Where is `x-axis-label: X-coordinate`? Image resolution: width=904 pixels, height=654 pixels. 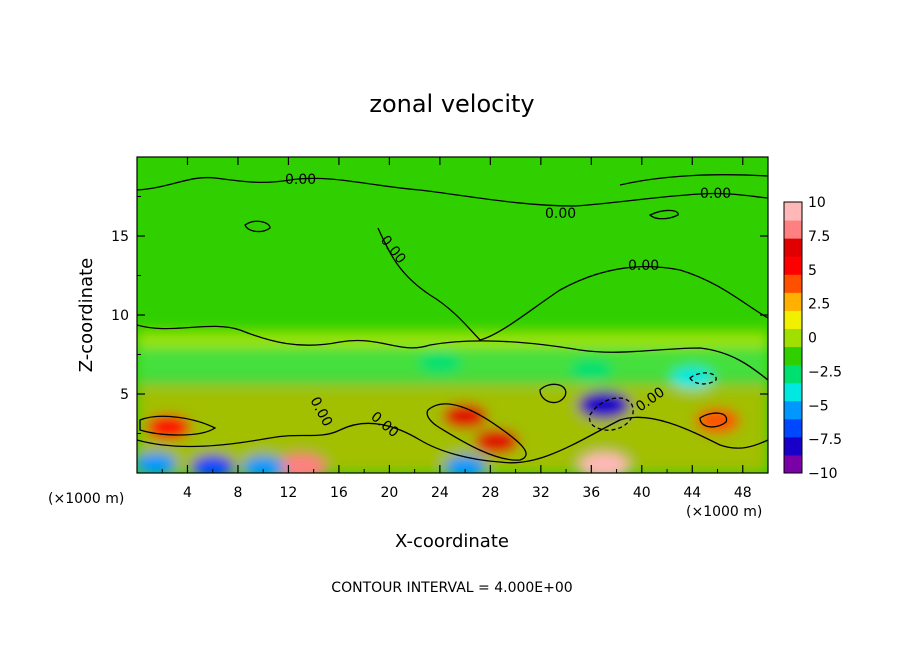
x-axis-label: X-coordinate is located at coordinates (452, 541).